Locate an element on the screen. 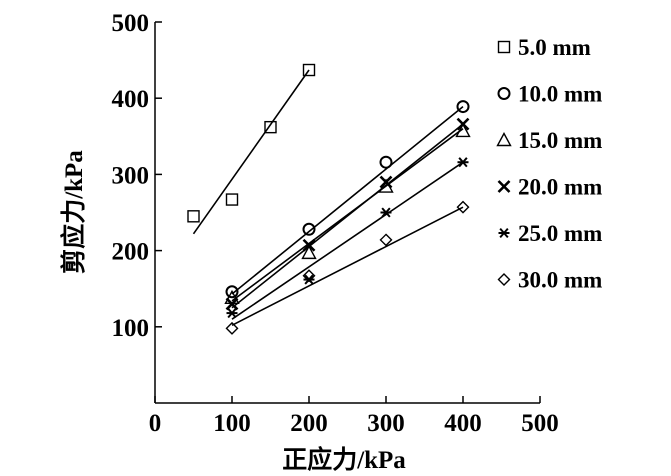  x-tick-label: 400 is located at coordinates (463, 423).